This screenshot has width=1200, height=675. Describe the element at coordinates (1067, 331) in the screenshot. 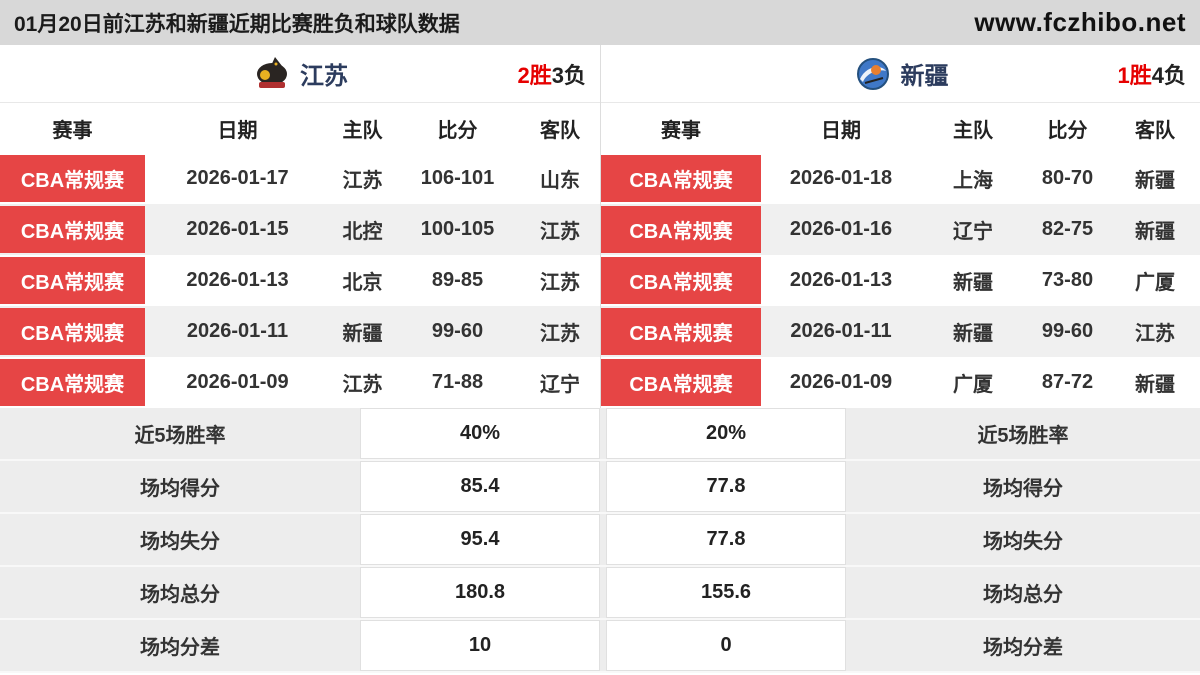

I see `match-score: 99-60` at that location.